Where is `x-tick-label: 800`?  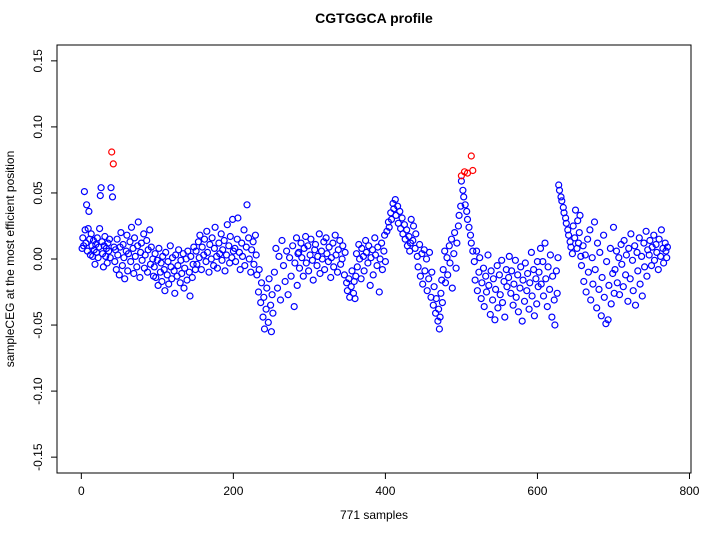
x-tick-label: 800 is located at coordinates (689, 491).